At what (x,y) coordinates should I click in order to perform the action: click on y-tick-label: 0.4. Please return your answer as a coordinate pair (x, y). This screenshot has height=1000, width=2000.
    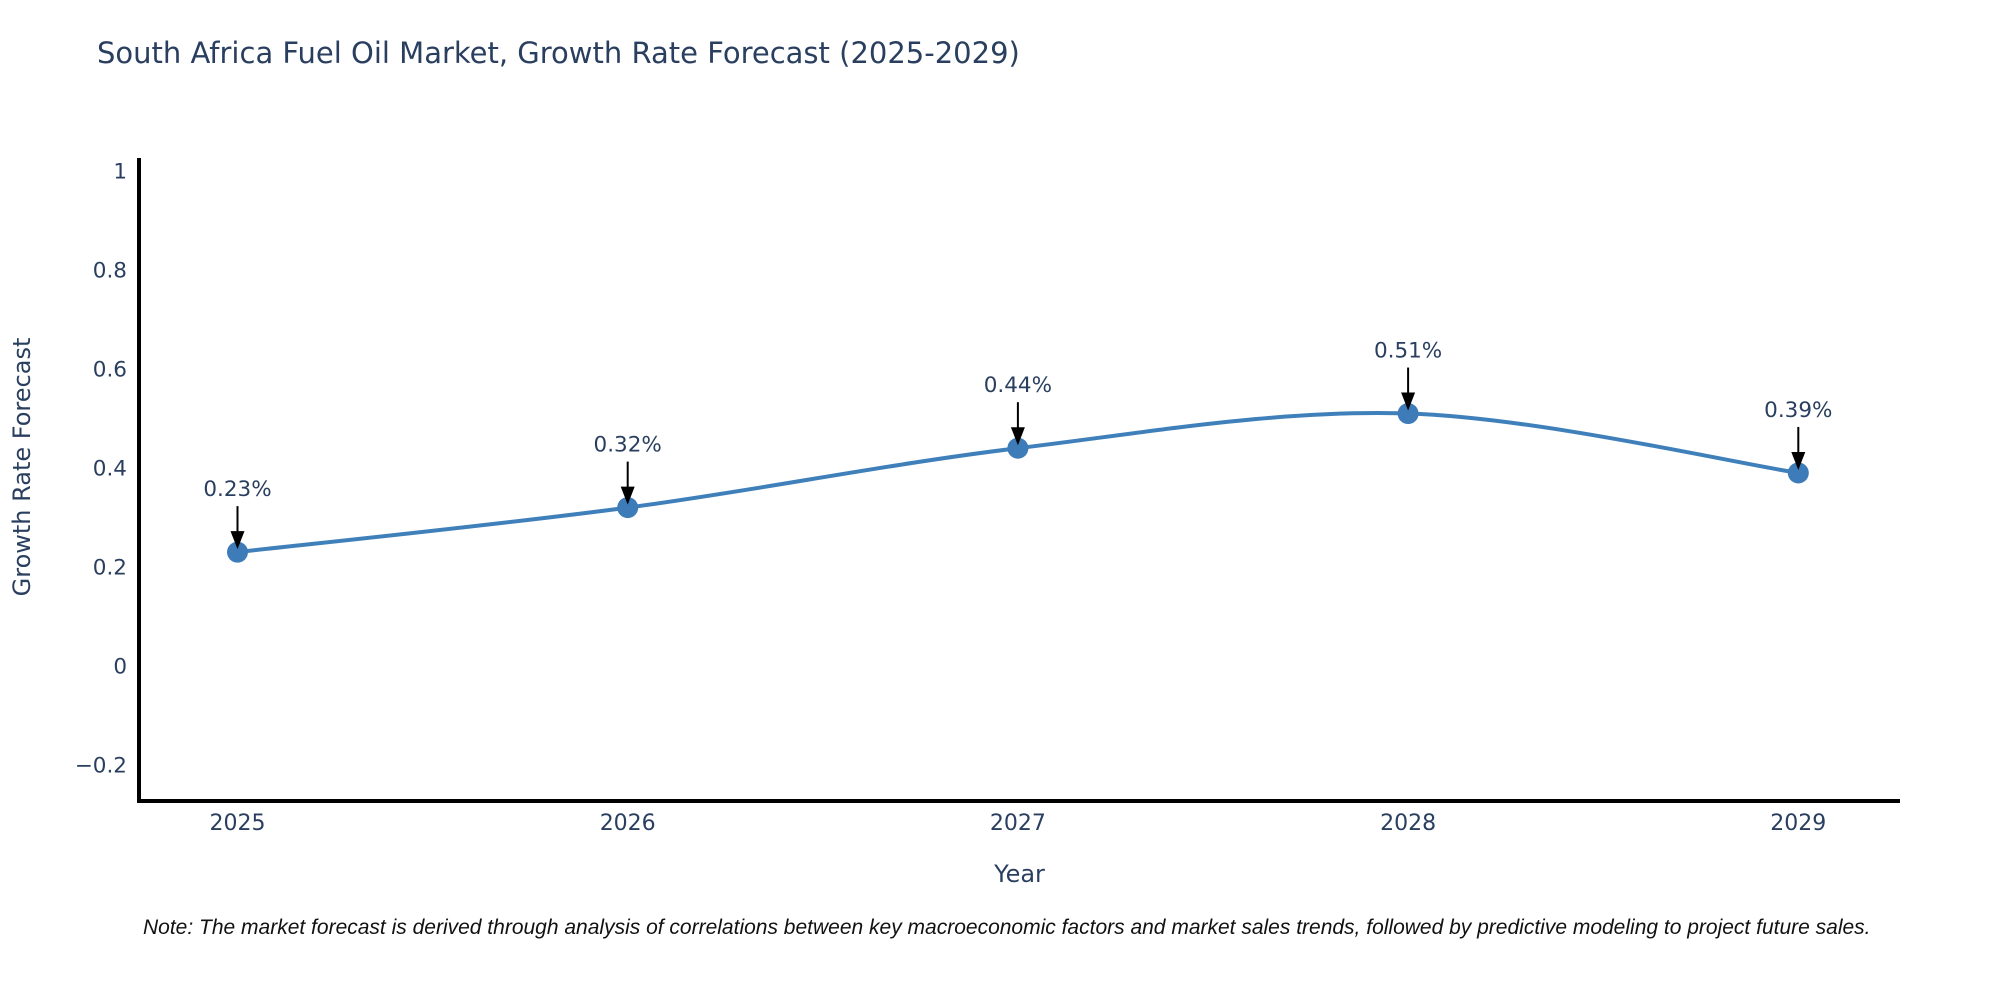
    Looking at the image, I should click on (110, 469).